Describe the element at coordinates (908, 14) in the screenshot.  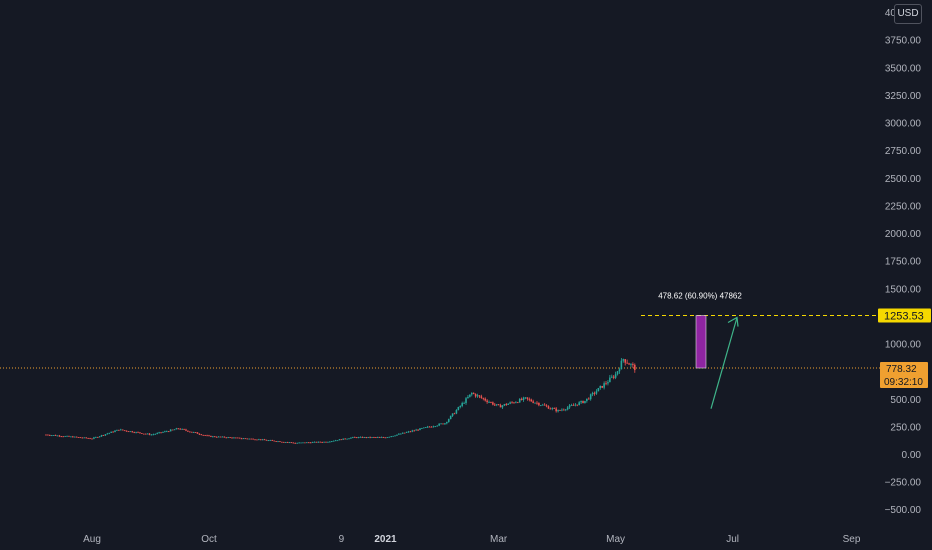
I see `currency-button: USD` at that location.